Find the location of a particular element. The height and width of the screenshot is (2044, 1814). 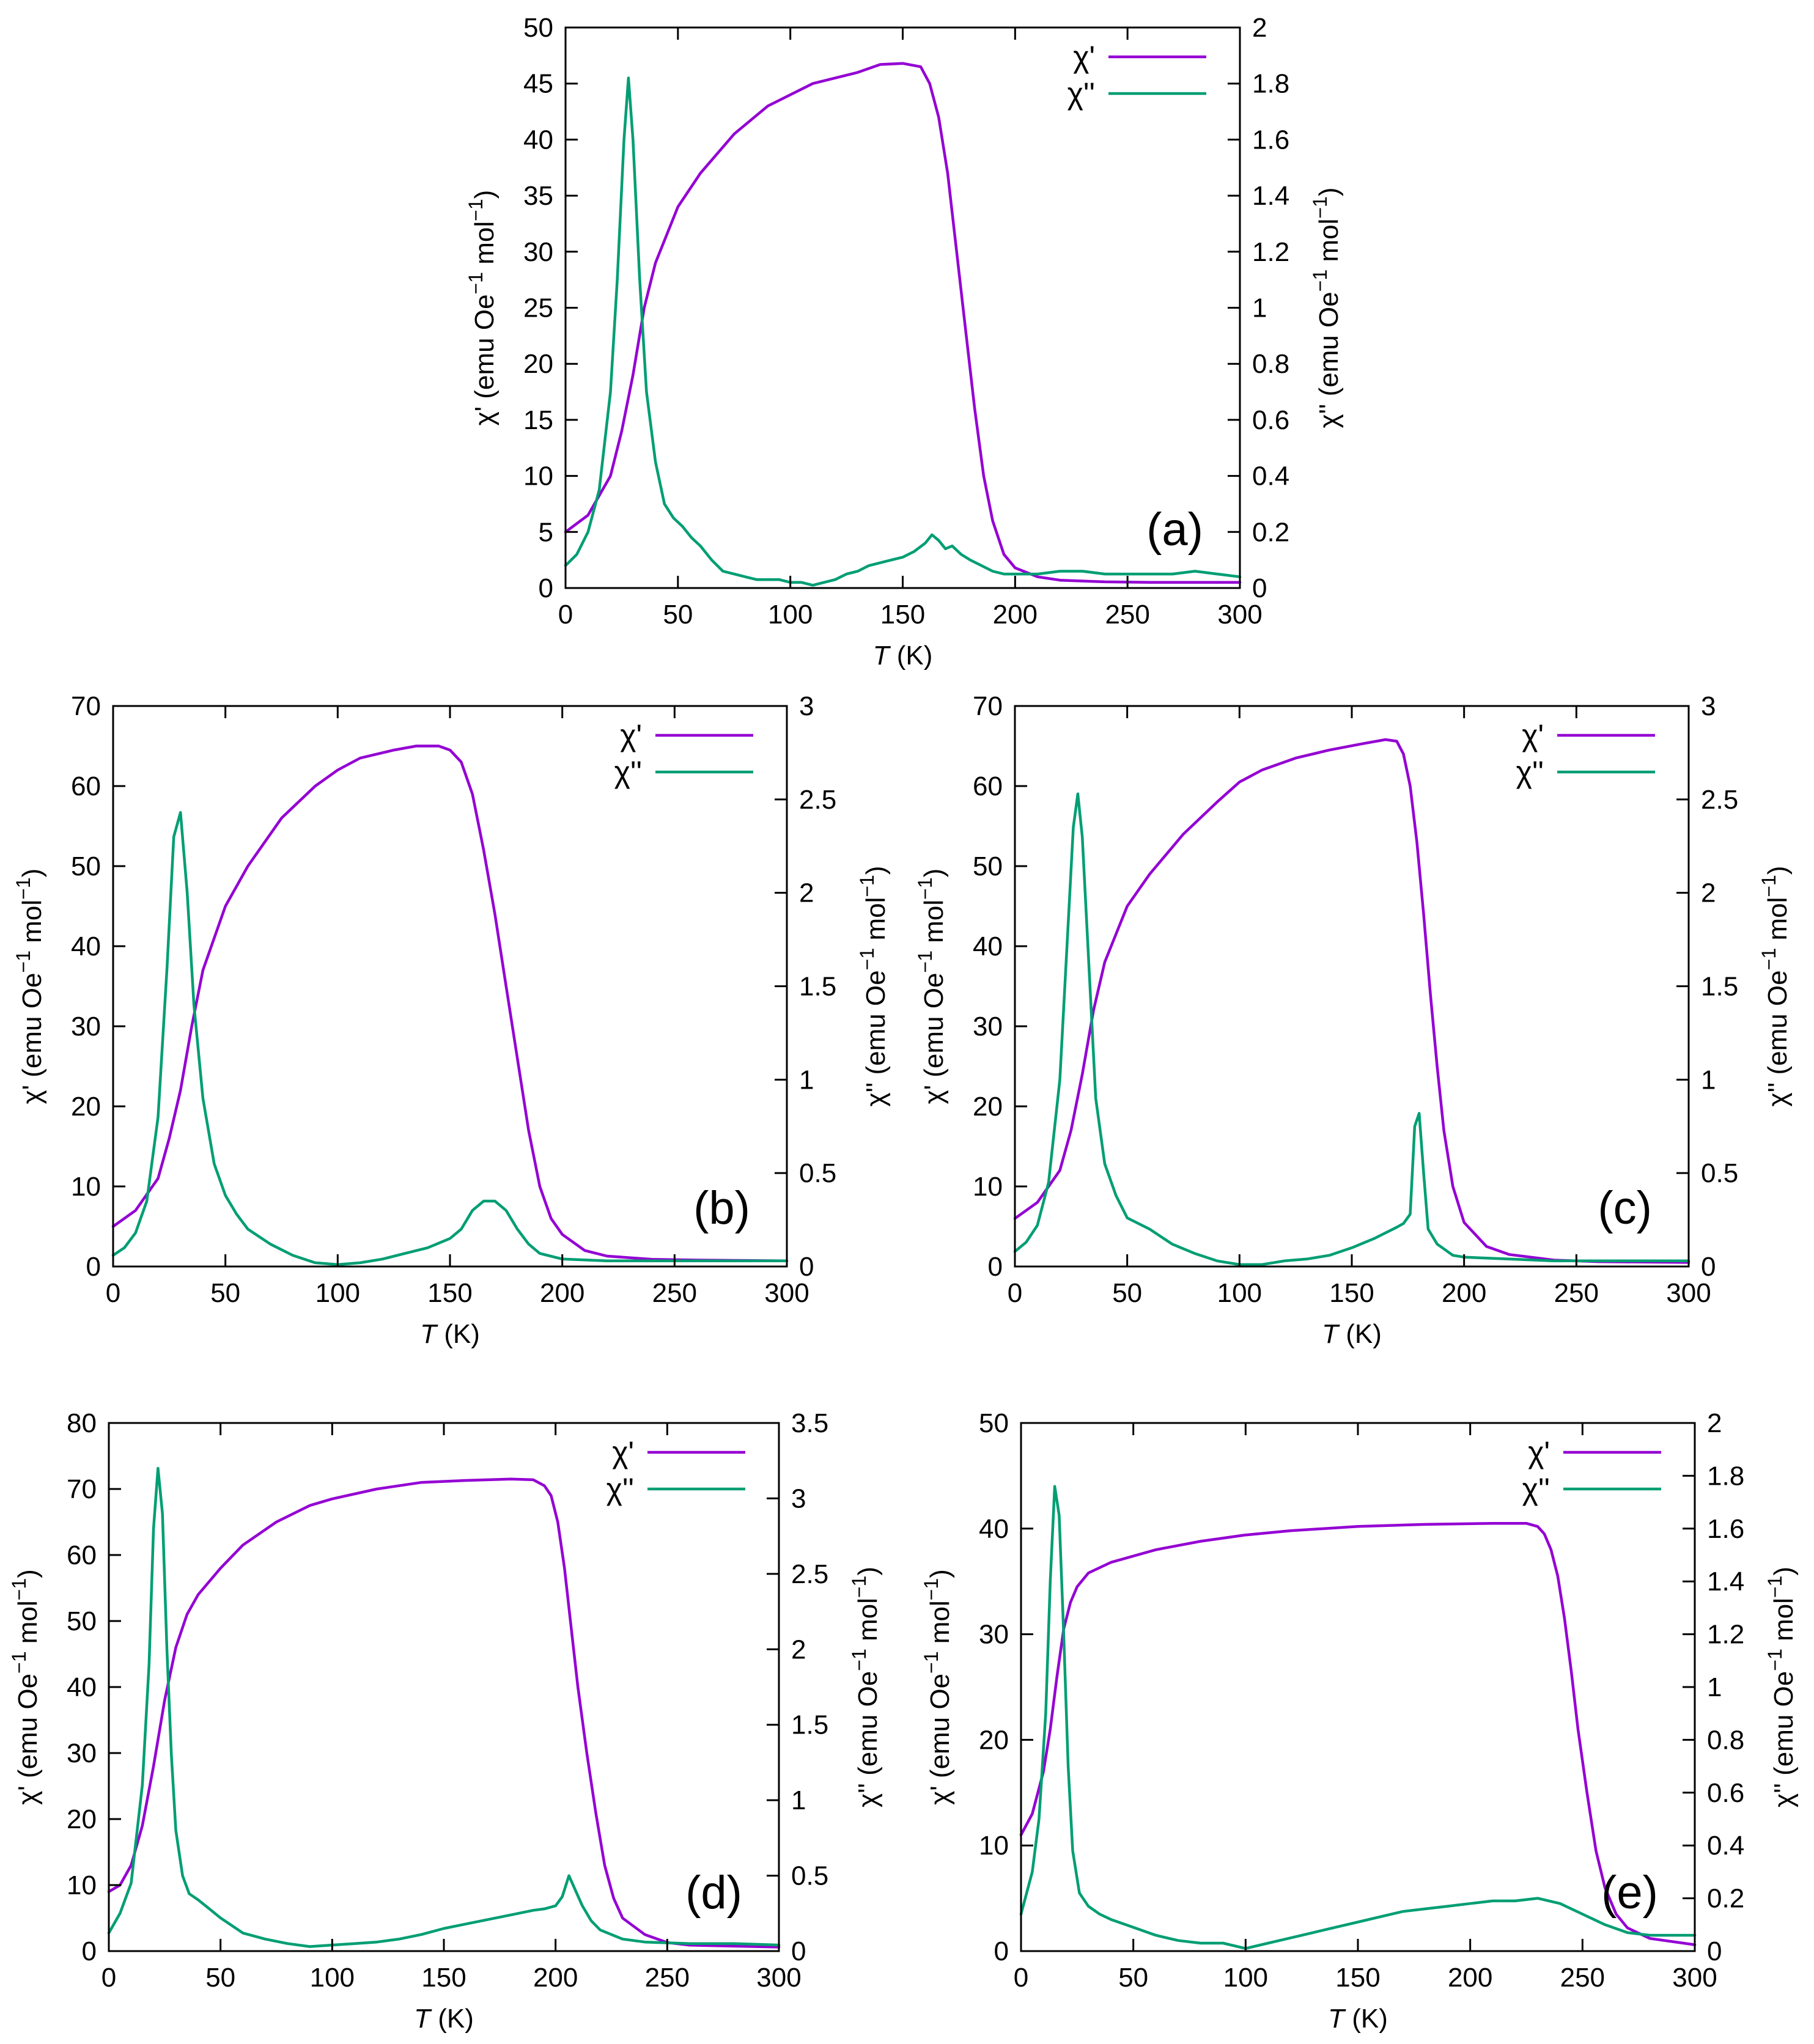

x-axis-label-symbol: T is located at coordinates (423, 2019).